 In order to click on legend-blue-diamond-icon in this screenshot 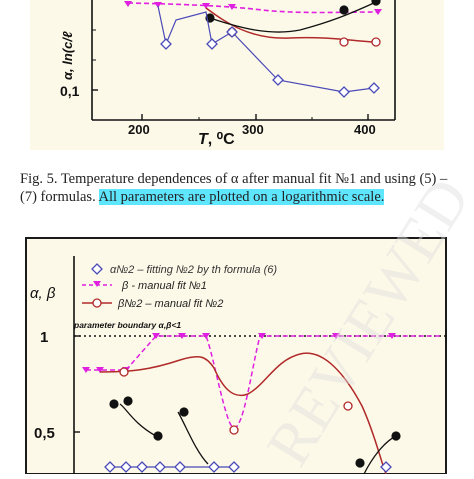, I will do `click(97, 269)`.